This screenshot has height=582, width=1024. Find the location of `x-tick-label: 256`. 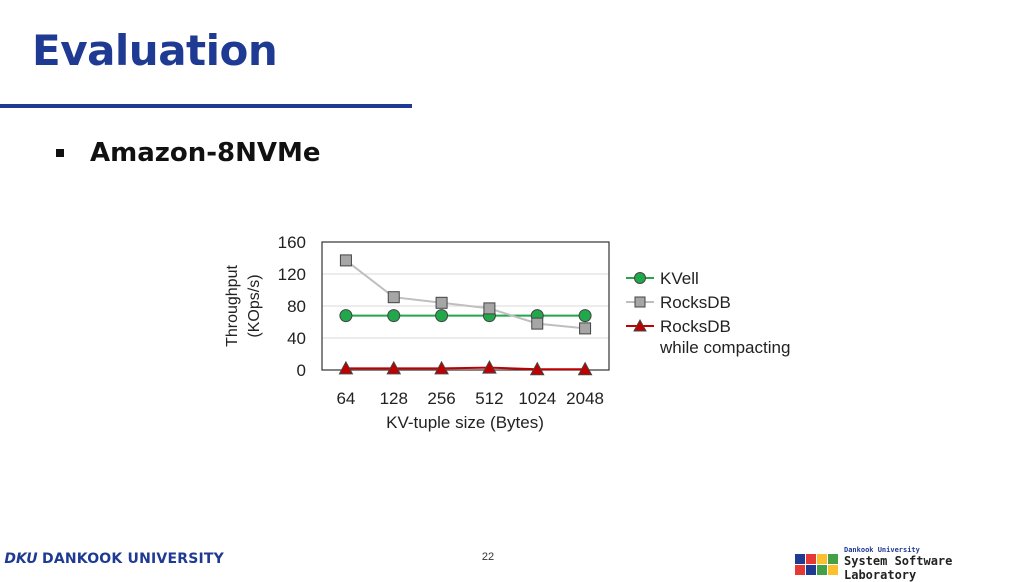

x-tick-label: 256 is located at coordinates (441, 398).